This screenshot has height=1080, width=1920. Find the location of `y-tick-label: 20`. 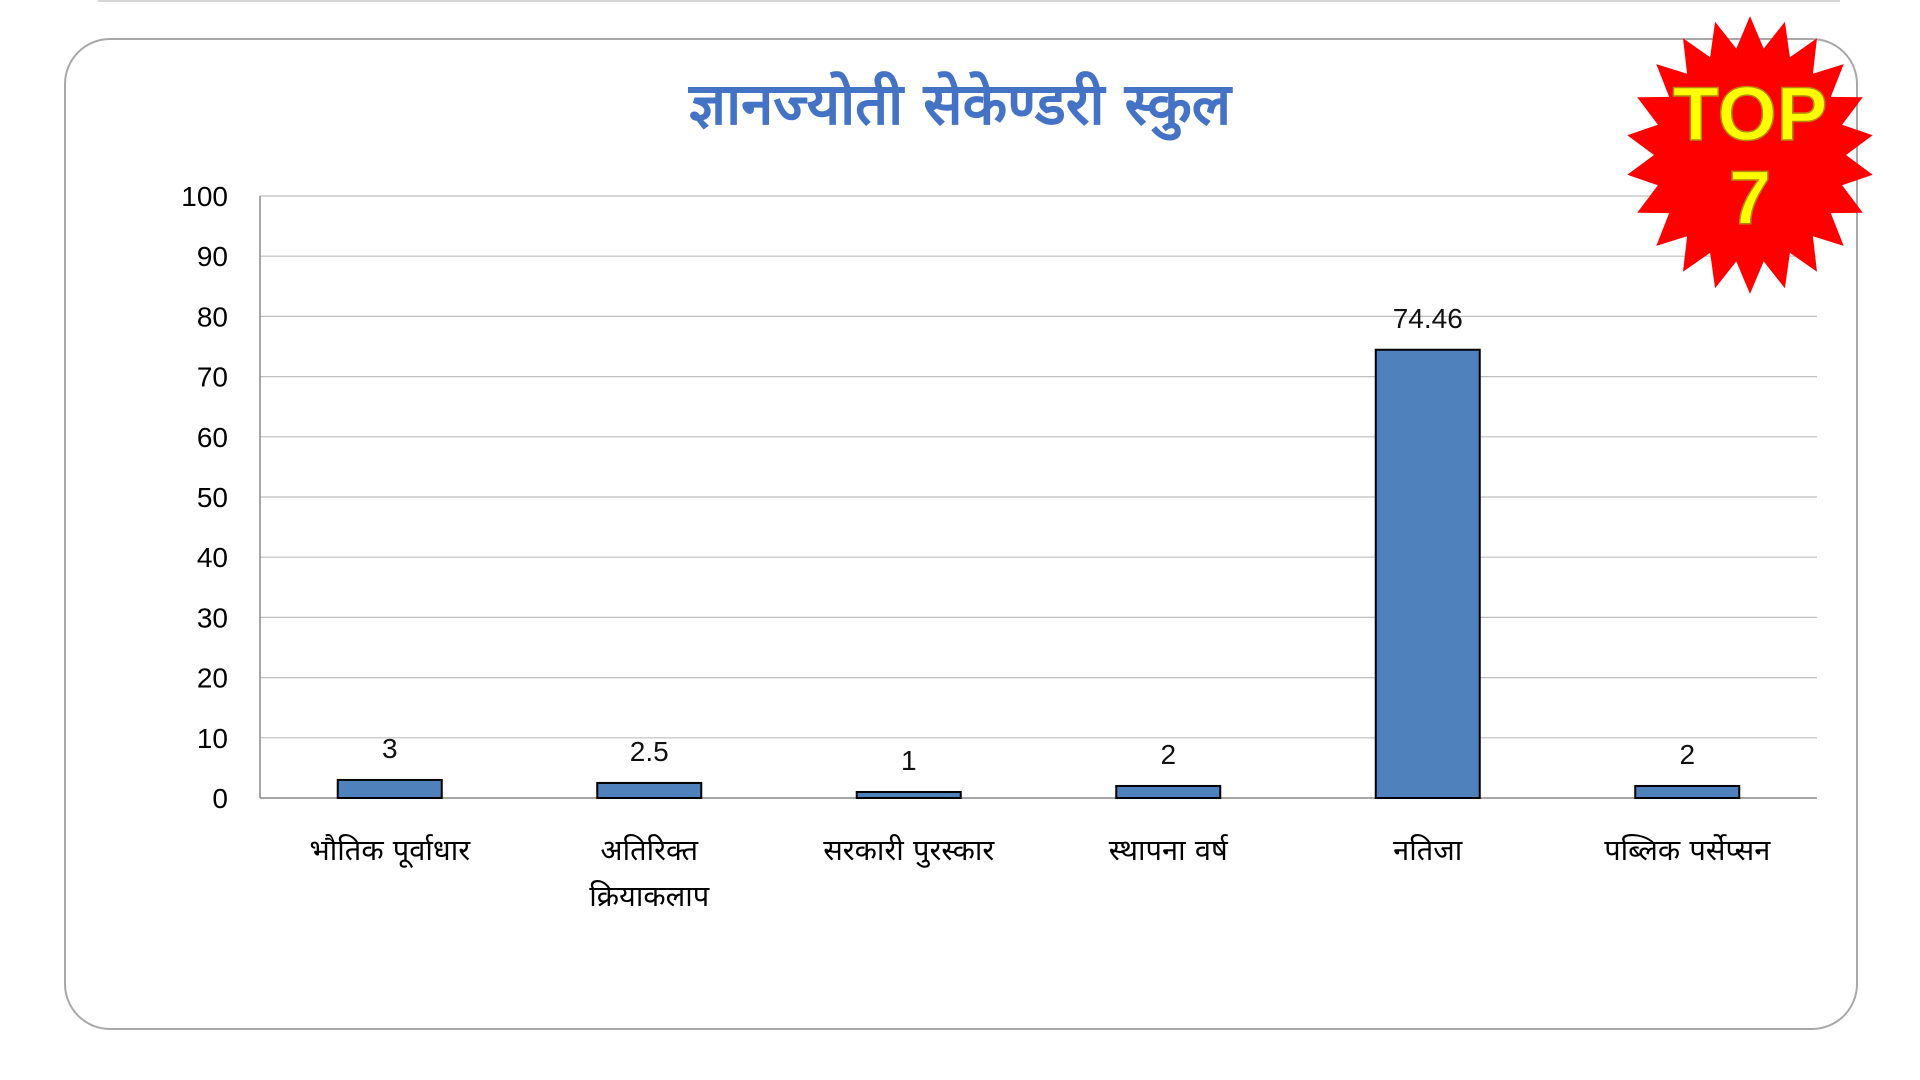

y-tick-label: 20 is located at coordinates (212, 678).